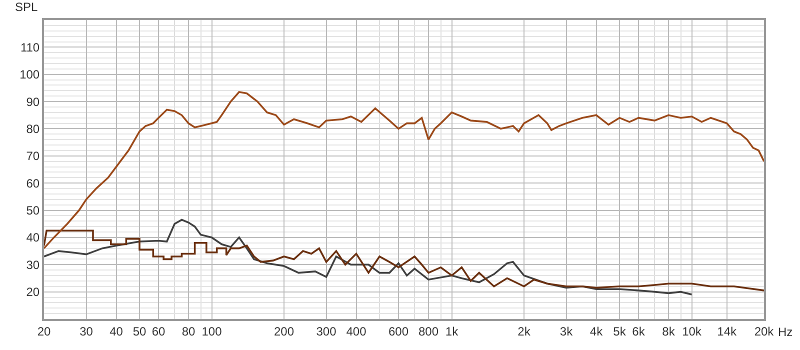 The width and height of the screenshot is (800, 350). What do you see at coordinates (452, 331) in the screenshot?
I see `x-tick-label: 1k` at bounding box center [452, 331].